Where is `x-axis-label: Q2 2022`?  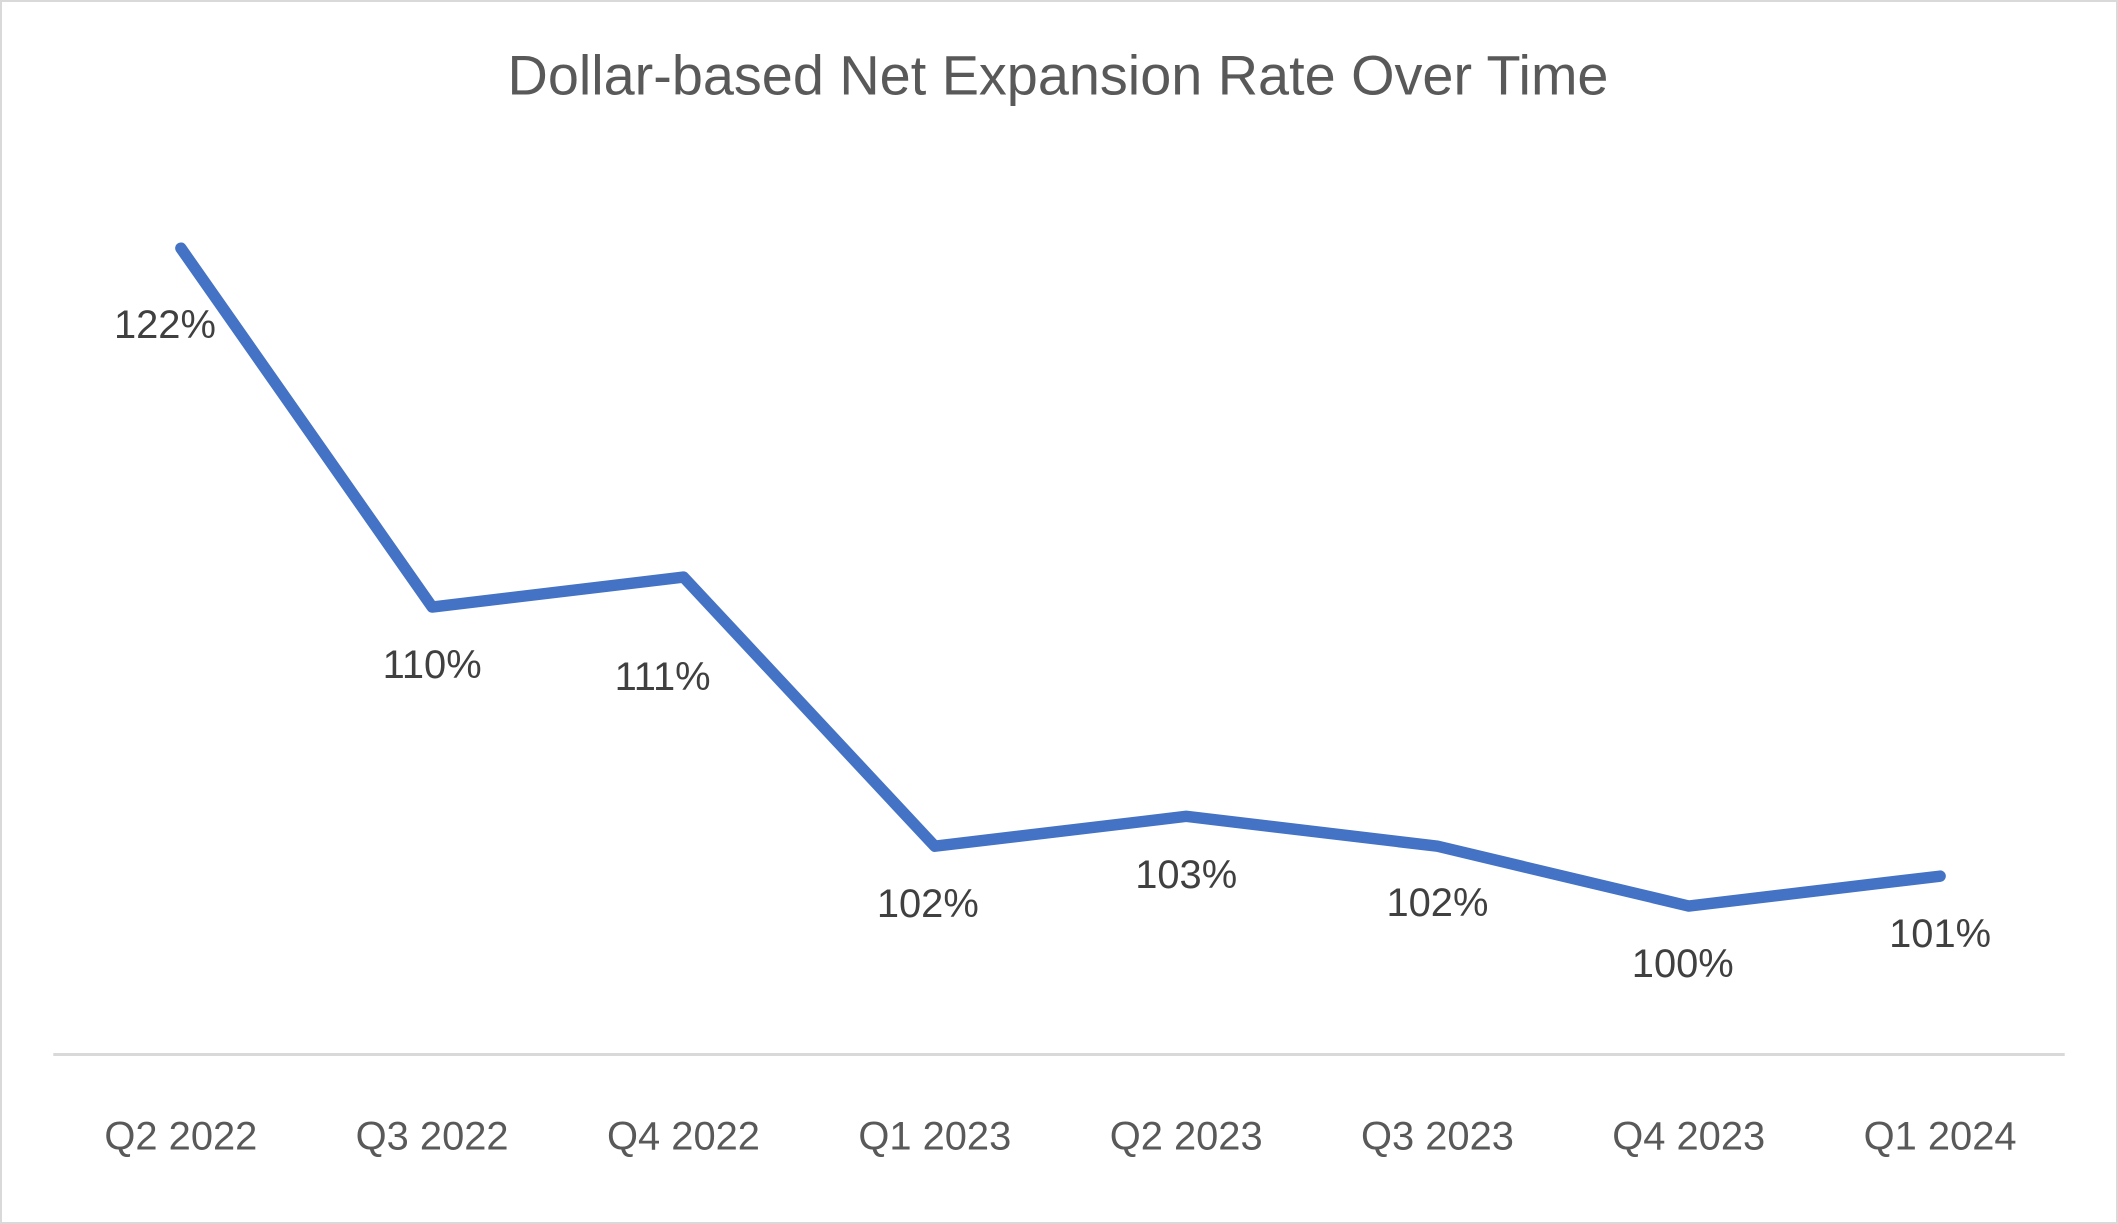
x-axis-label: Q2 2022 is located at coordinates (180, 1136).